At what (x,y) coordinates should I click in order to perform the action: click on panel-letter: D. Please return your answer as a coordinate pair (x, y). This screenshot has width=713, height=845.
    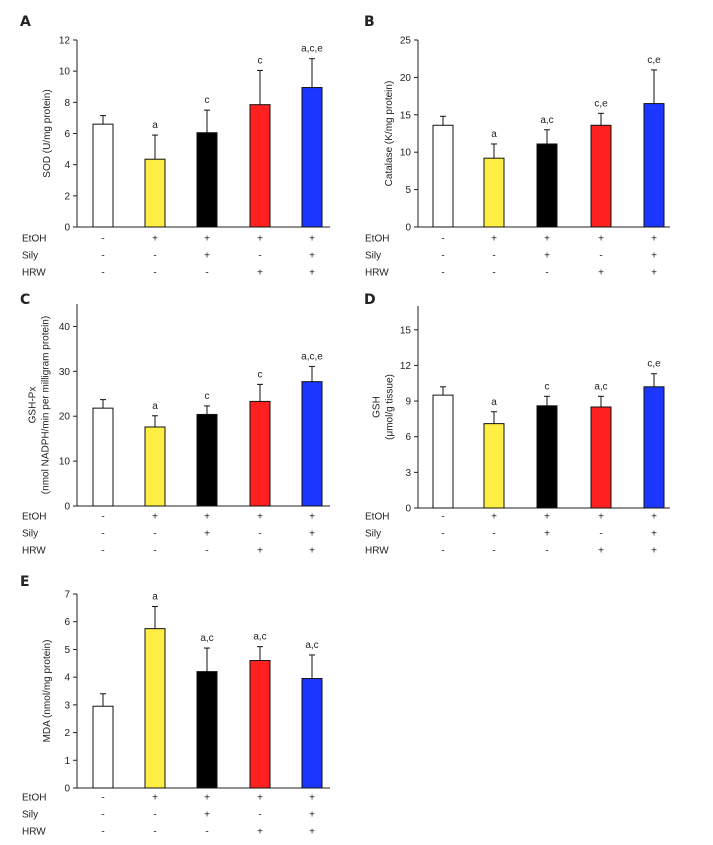
    Looking at the image, I should click on (370, 300).